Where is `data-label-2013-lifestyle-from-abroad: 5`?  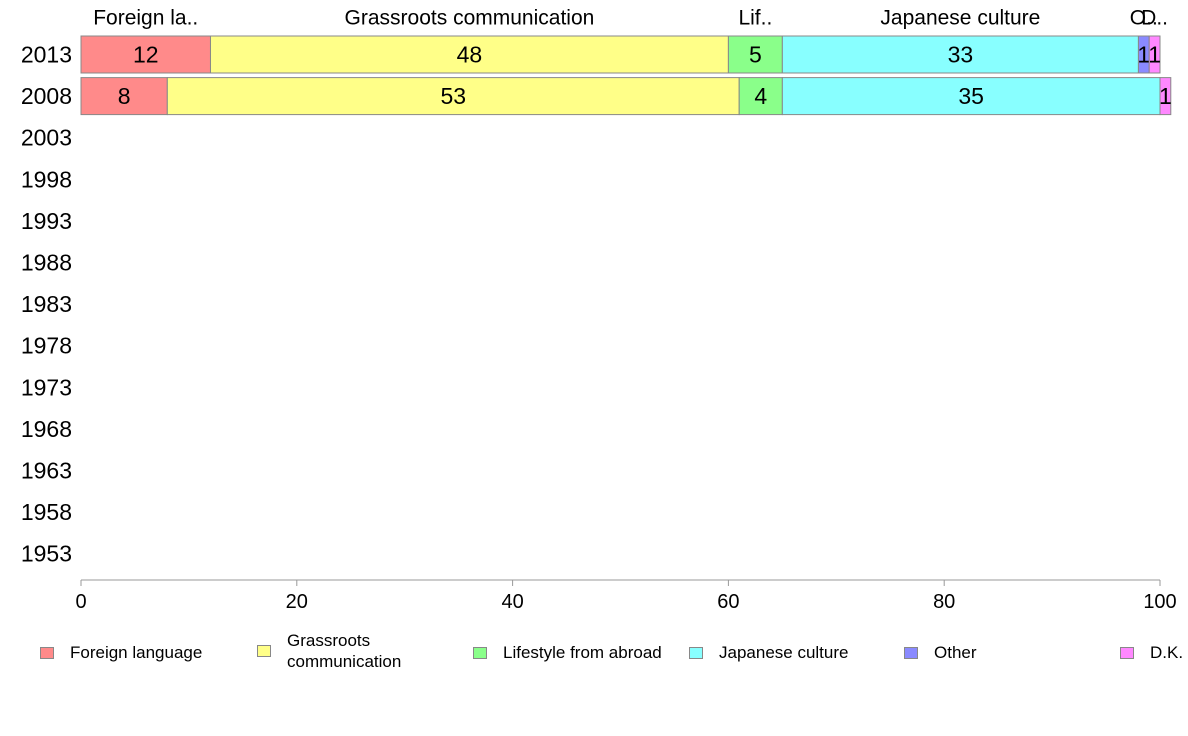
data-label-2013-lifestyle-from-abroad: 5 is located at coordinates (755, 55).